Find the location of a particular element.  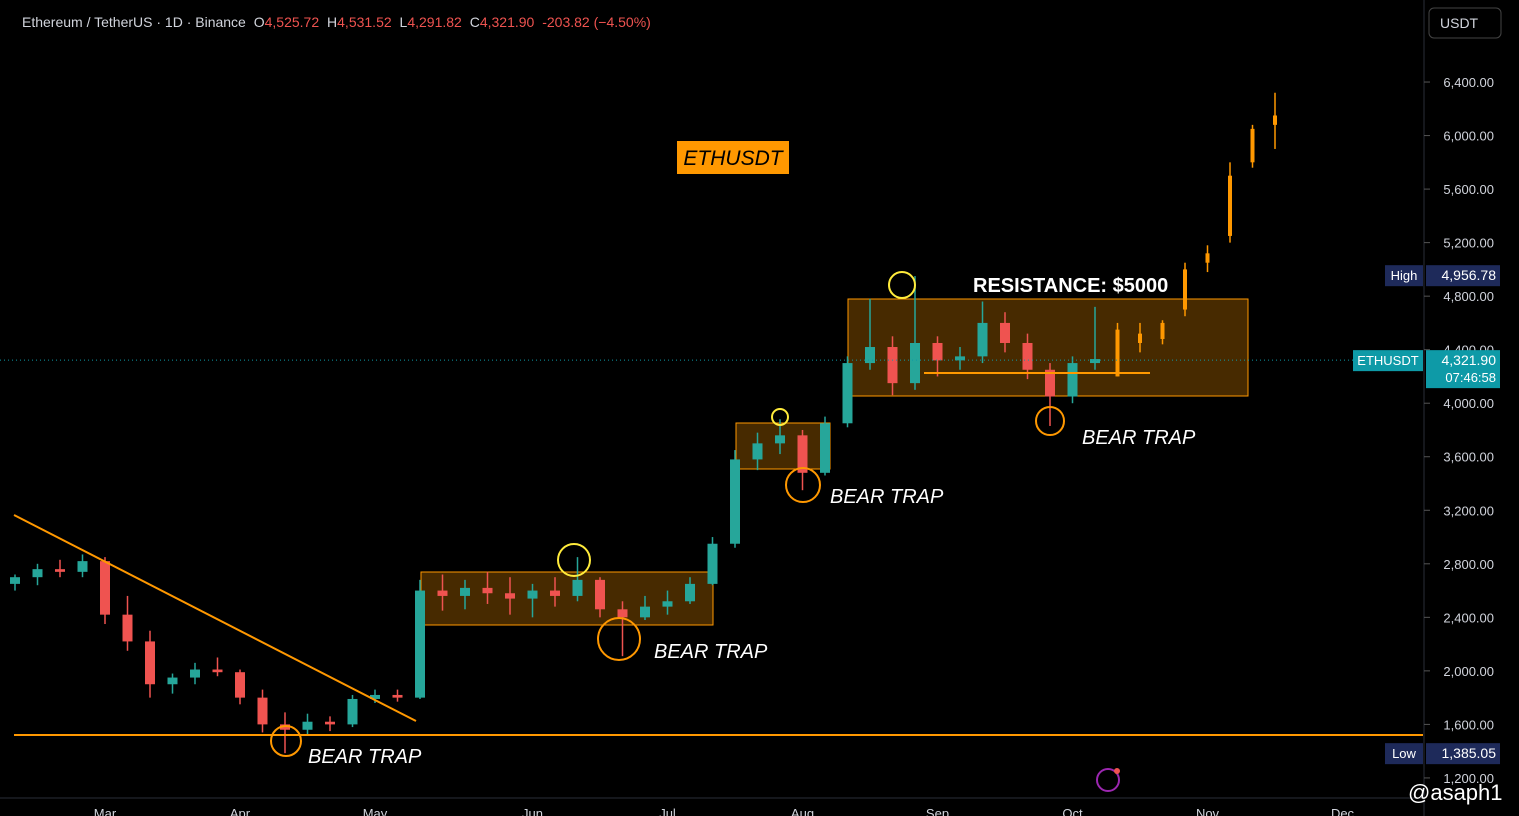

y-tick-label: 5,200.00 is located at coordinates (1468, 243).